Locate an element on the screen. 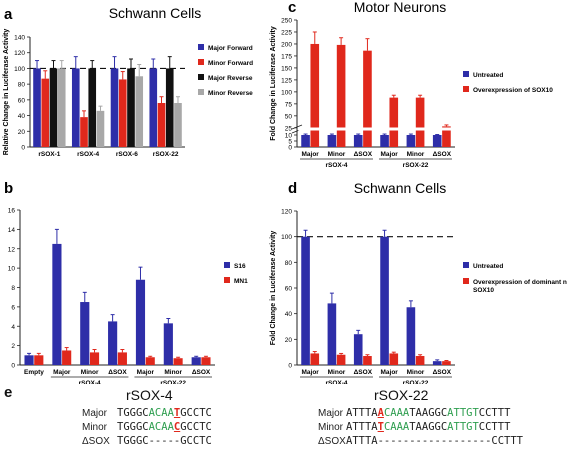  panel-d-legend-label: Overexpression of dominant negativeSOX10 is located at coordinates (520, 286).